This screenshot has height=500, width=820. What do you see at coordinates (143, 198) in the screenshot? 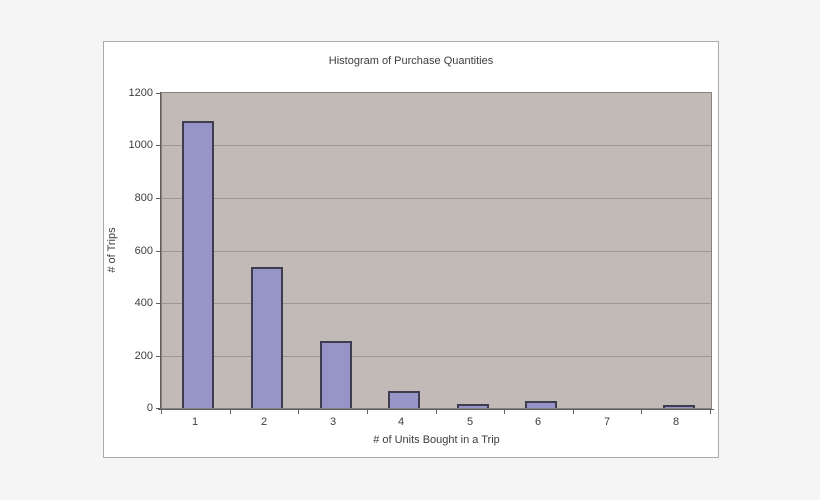
I see `y-tick-label-800: 800` at bounding box center [143, 198].